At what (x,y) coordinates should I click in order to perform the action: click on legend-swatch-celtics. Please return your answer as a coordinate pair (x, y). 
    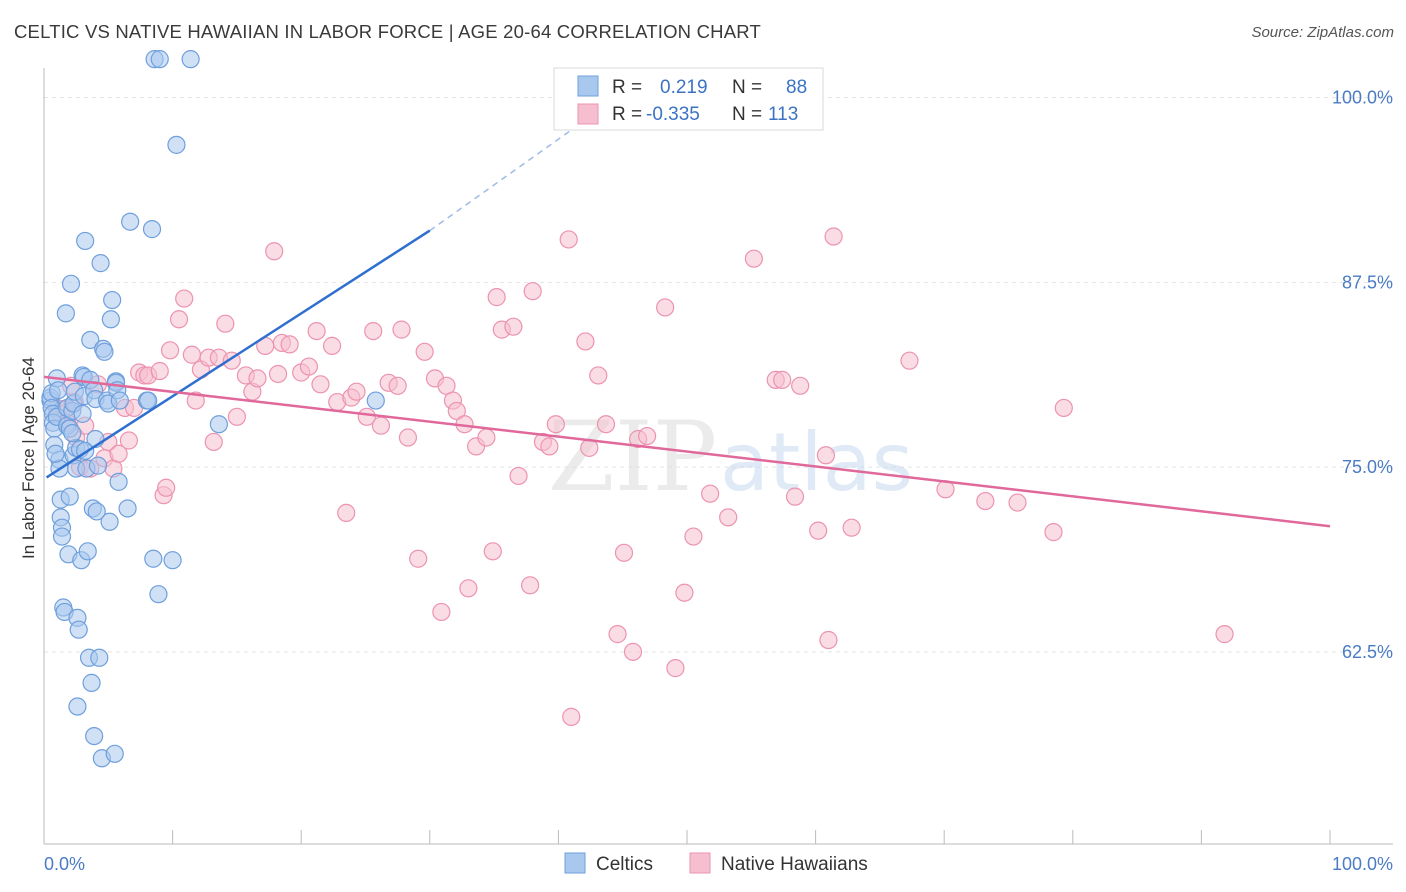
    Looking at the image, I should click on (588, 86).